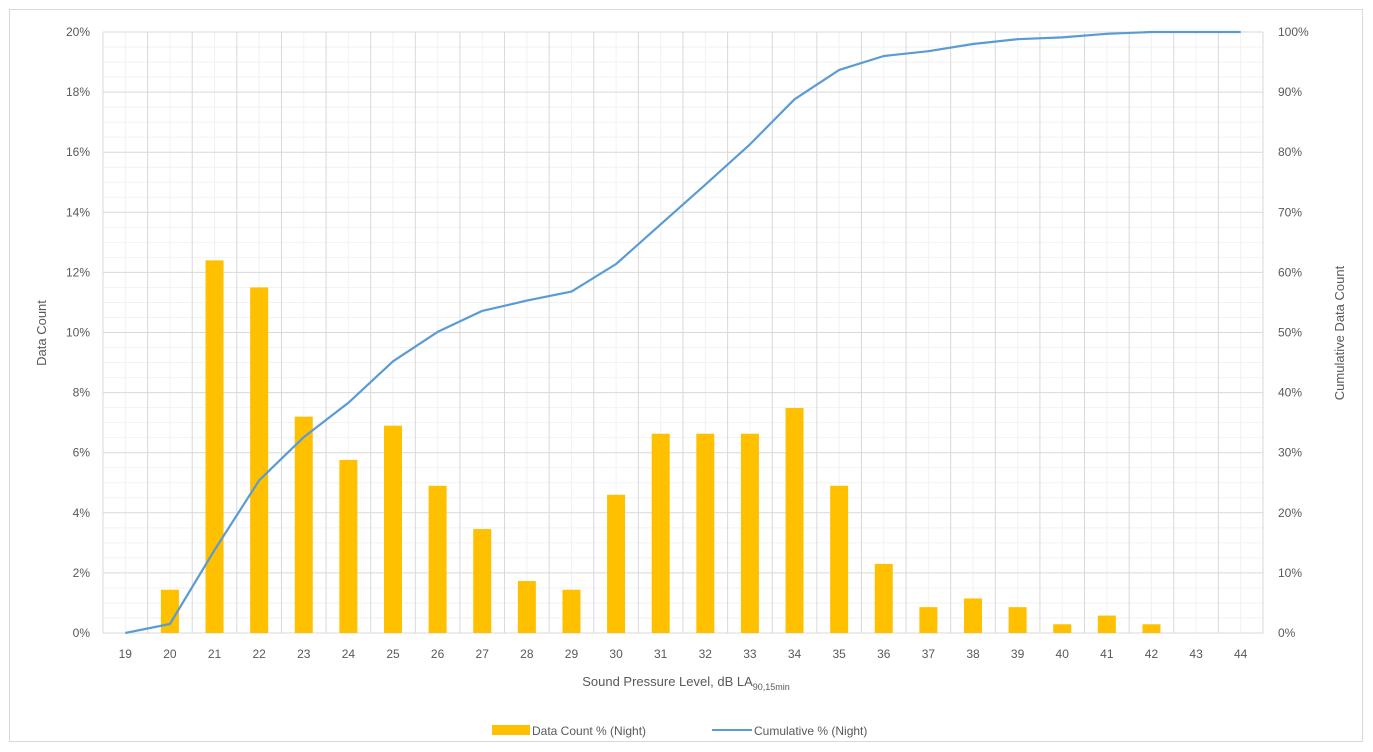 This screenshot has height=752, width=1373. I want to click on x-tick-label: 32, so click(706, 654).